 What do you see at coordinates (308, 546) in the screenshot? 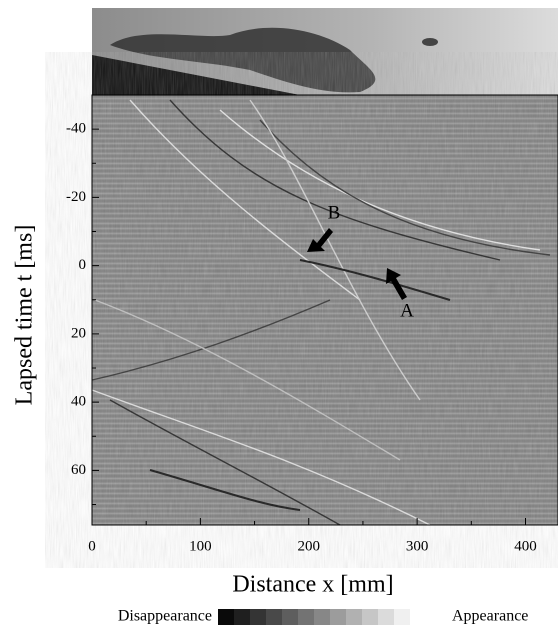
I see `x-tick-label: 200` at bounding box center [308, 546].